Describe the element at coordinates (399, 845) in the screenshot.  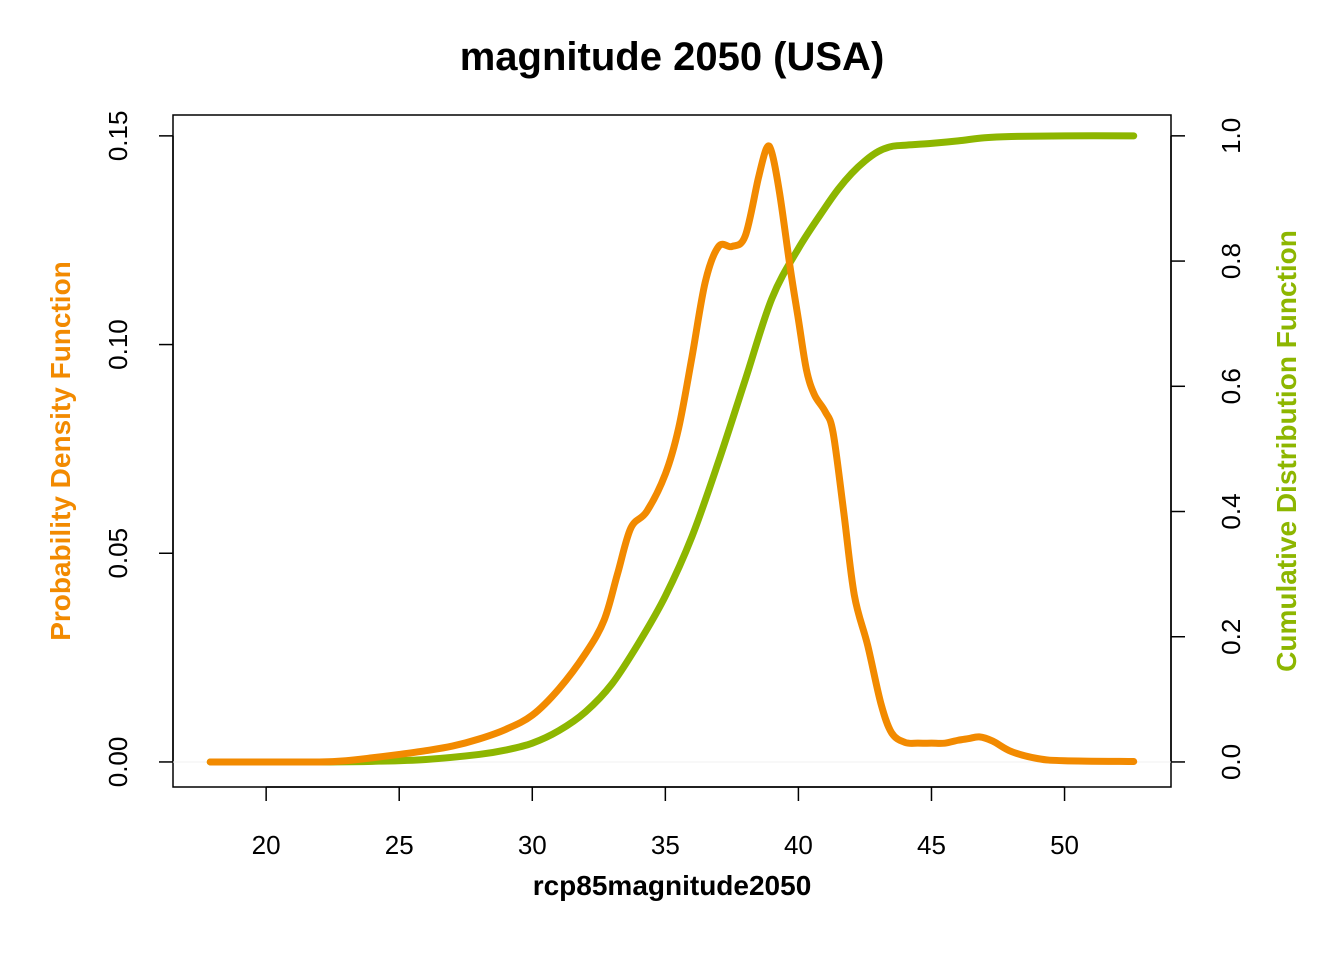
I see `x-tick-label: 25` at that location.